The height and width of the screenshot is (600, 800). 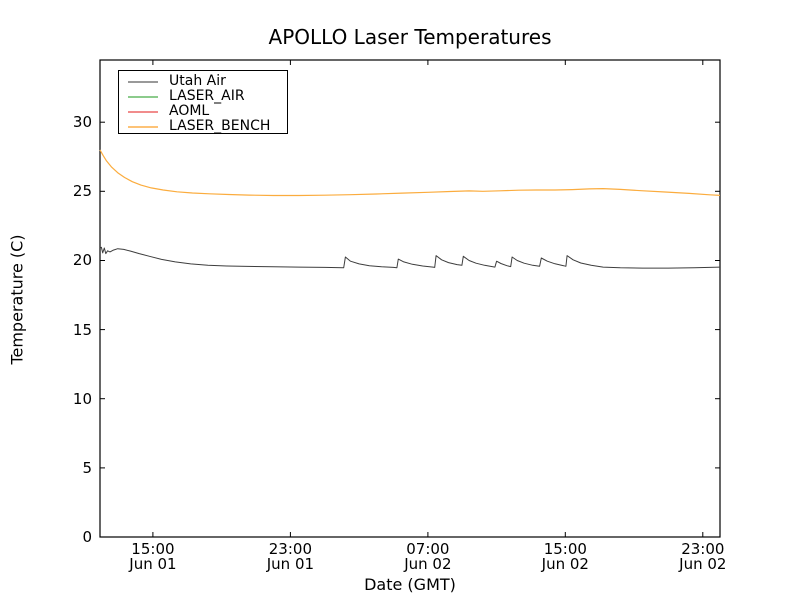 What do you see at coordinates (82, 191) in the screenshot?
I see `y-tick-label: 25` at bounding box center [82, 191].